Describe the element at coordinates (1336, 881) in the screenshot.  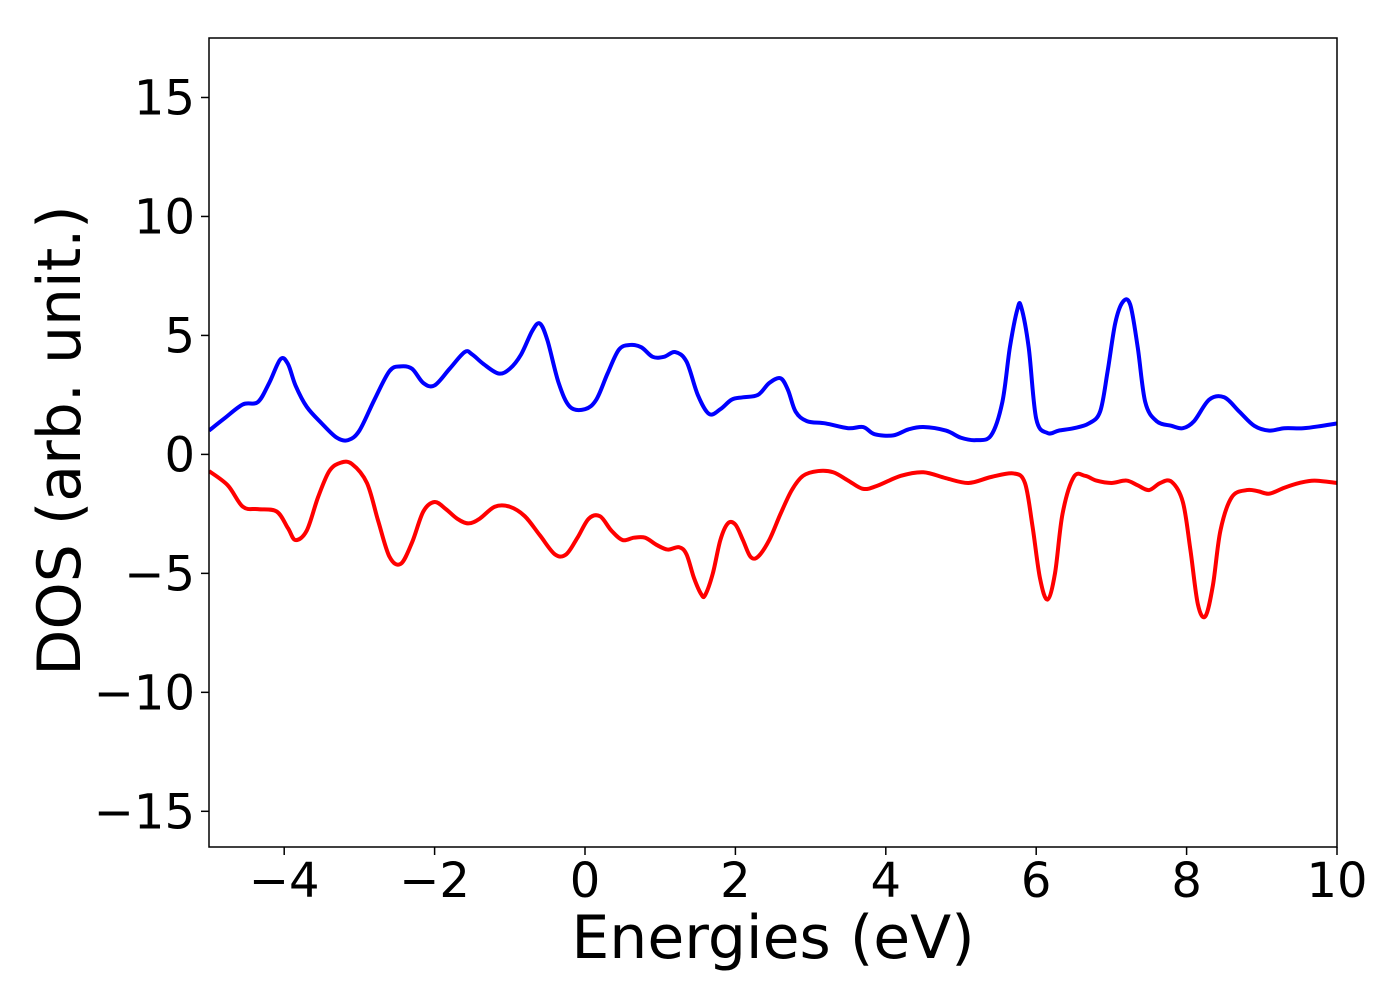
I see `x-tick-label: 10` at that location.